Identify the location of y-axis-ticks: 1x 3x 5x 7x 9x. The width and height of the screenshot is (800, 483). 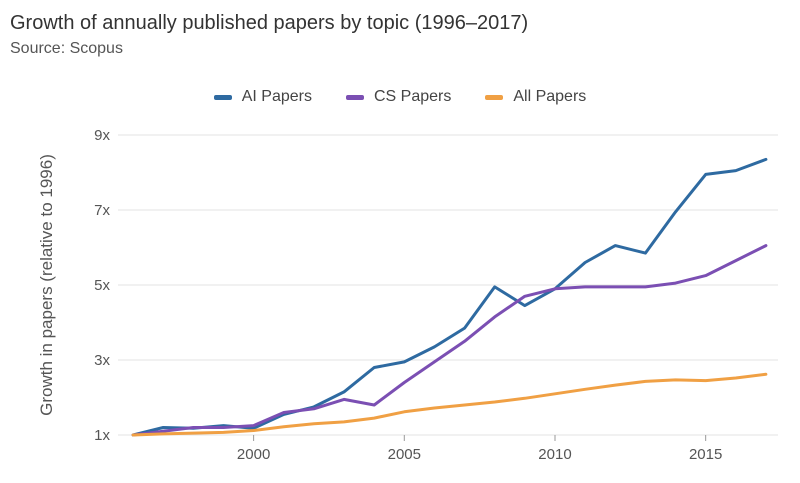
(102, 285).